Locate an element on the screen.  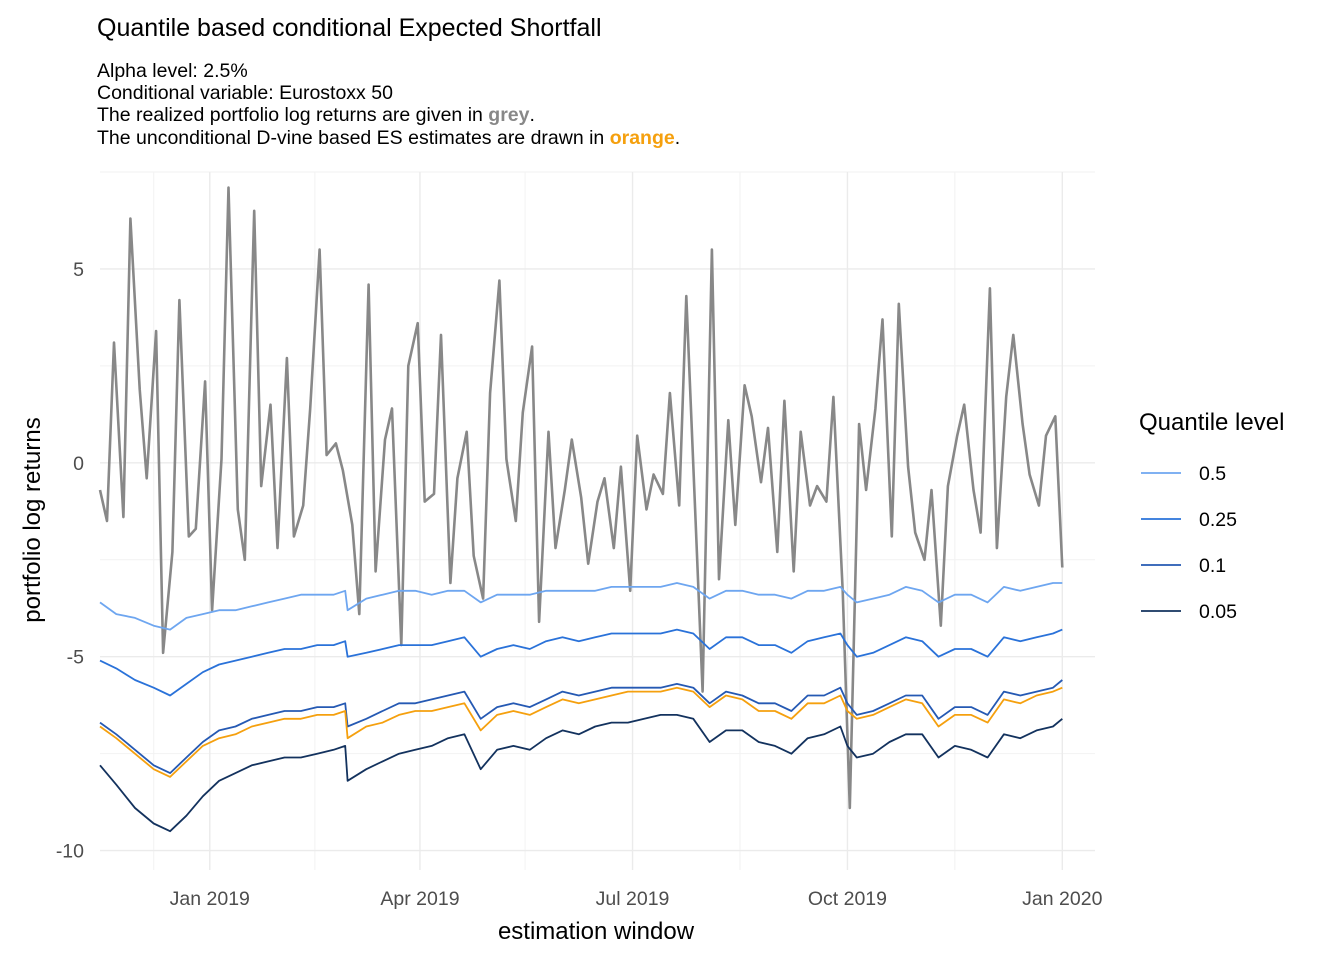
y-tick-label: 0 is located at coordinates (78, 464).